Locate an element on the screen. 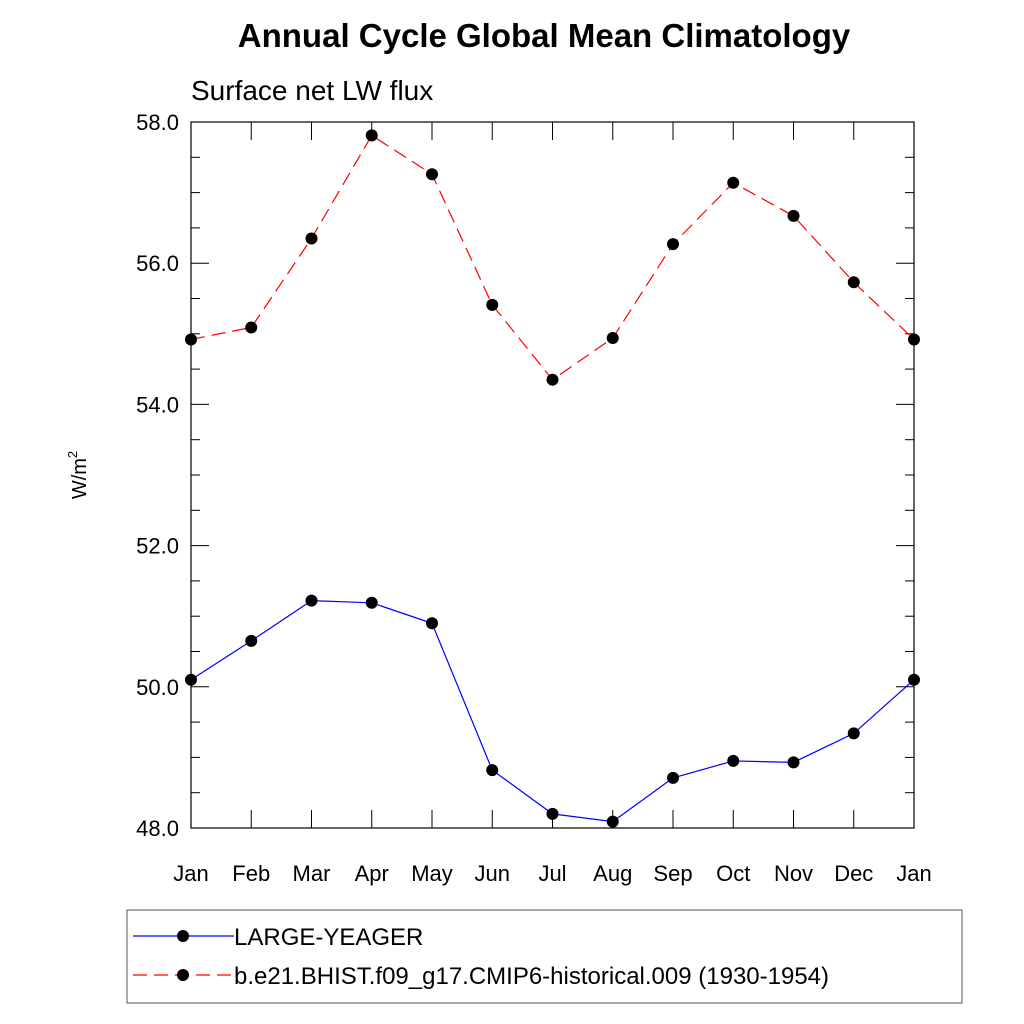 The width and height of the screenshot is (1024, 1024). x-tick-label: Apr is located at coordinates (372, 873).